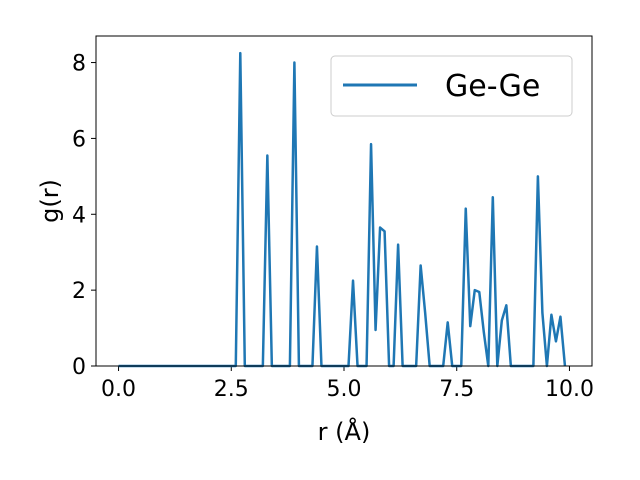 The height and width of the screenshot is (480, 640). I want to click on x-tick-label: 7.5, so click(456, 389).